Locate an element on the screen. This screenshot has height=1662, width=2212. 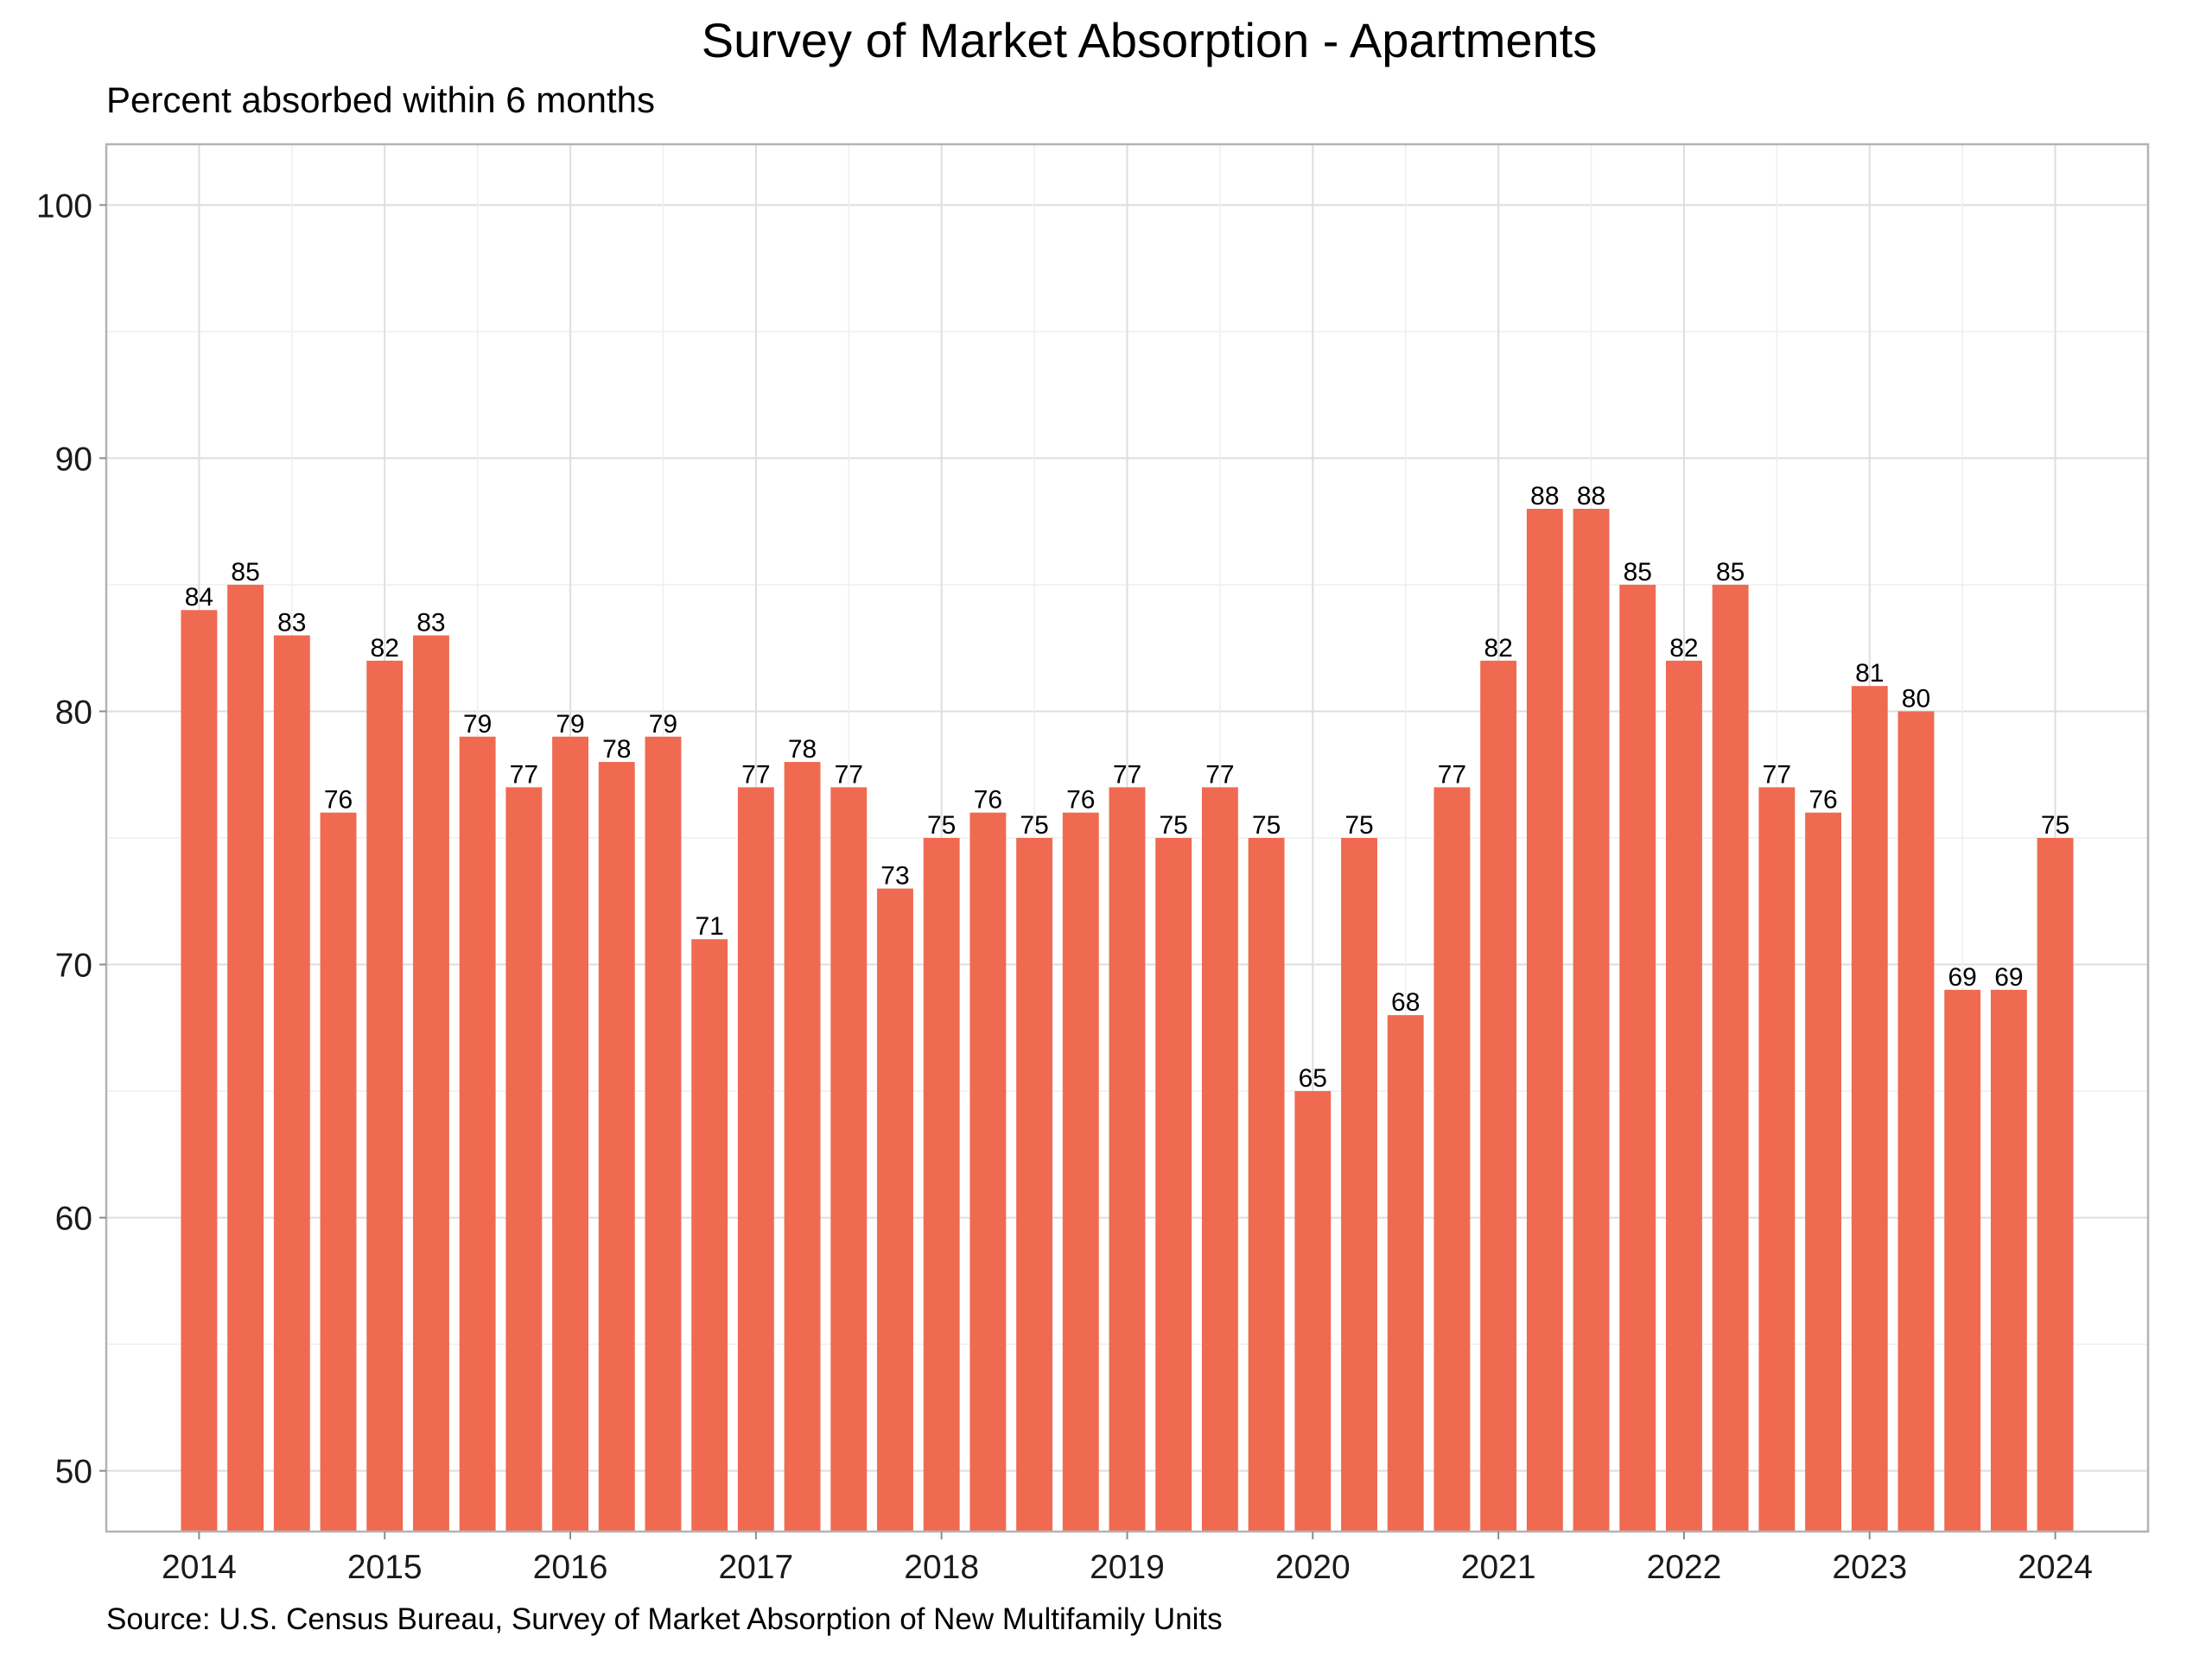
y-tick-label: 90 is located at coordinates (73, 459).